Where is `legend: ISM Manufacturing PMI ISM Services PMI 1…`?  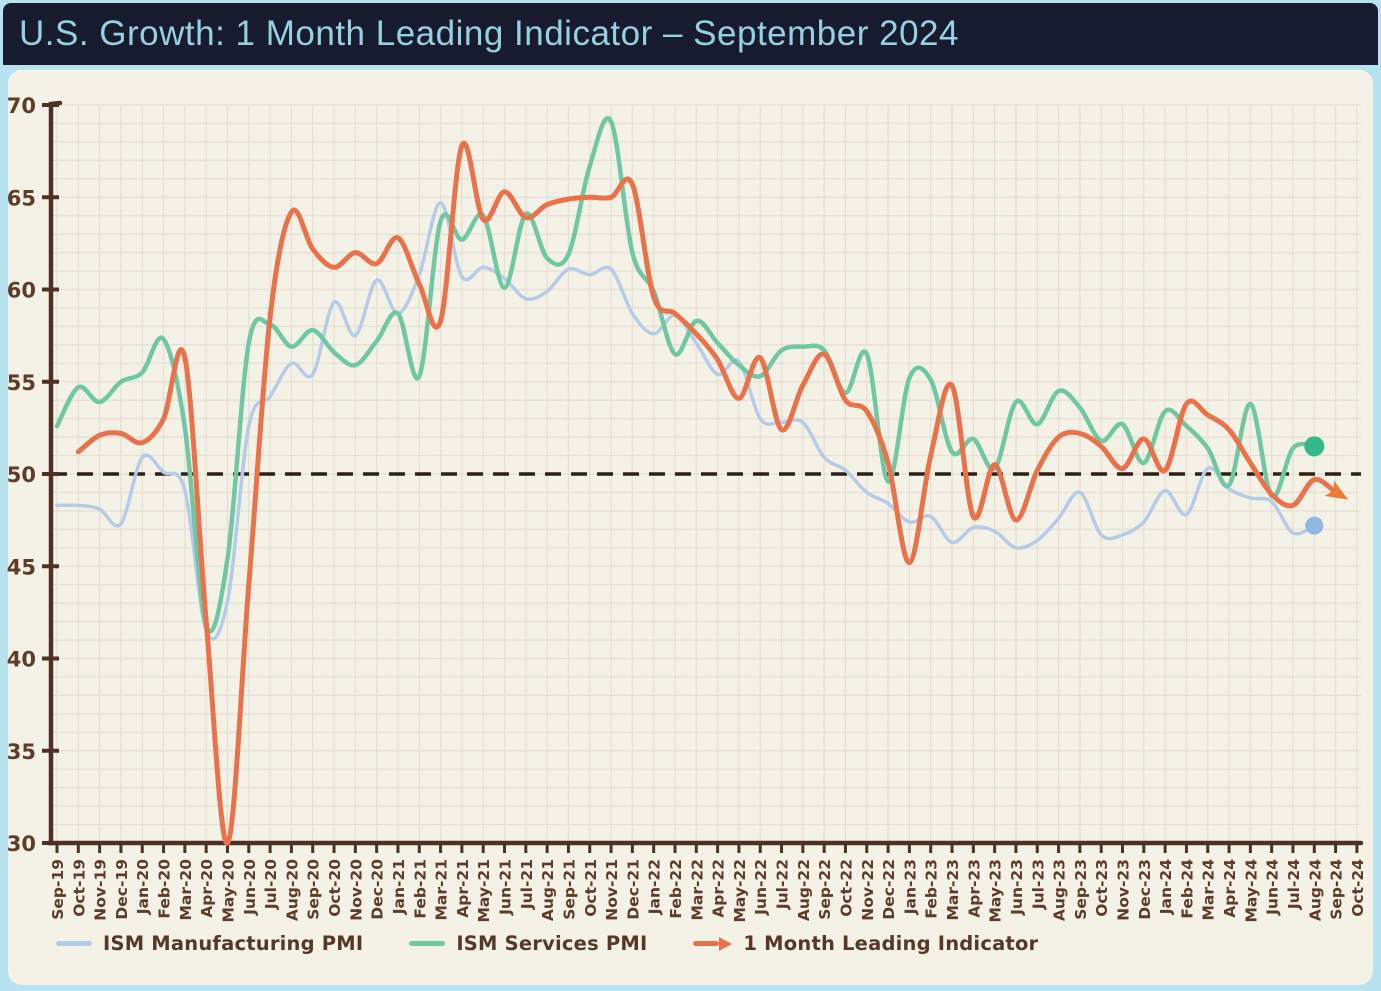 legend: ISM Manufacturing PMI ISM Services PMI 1… is located at coordinates (547, 943).